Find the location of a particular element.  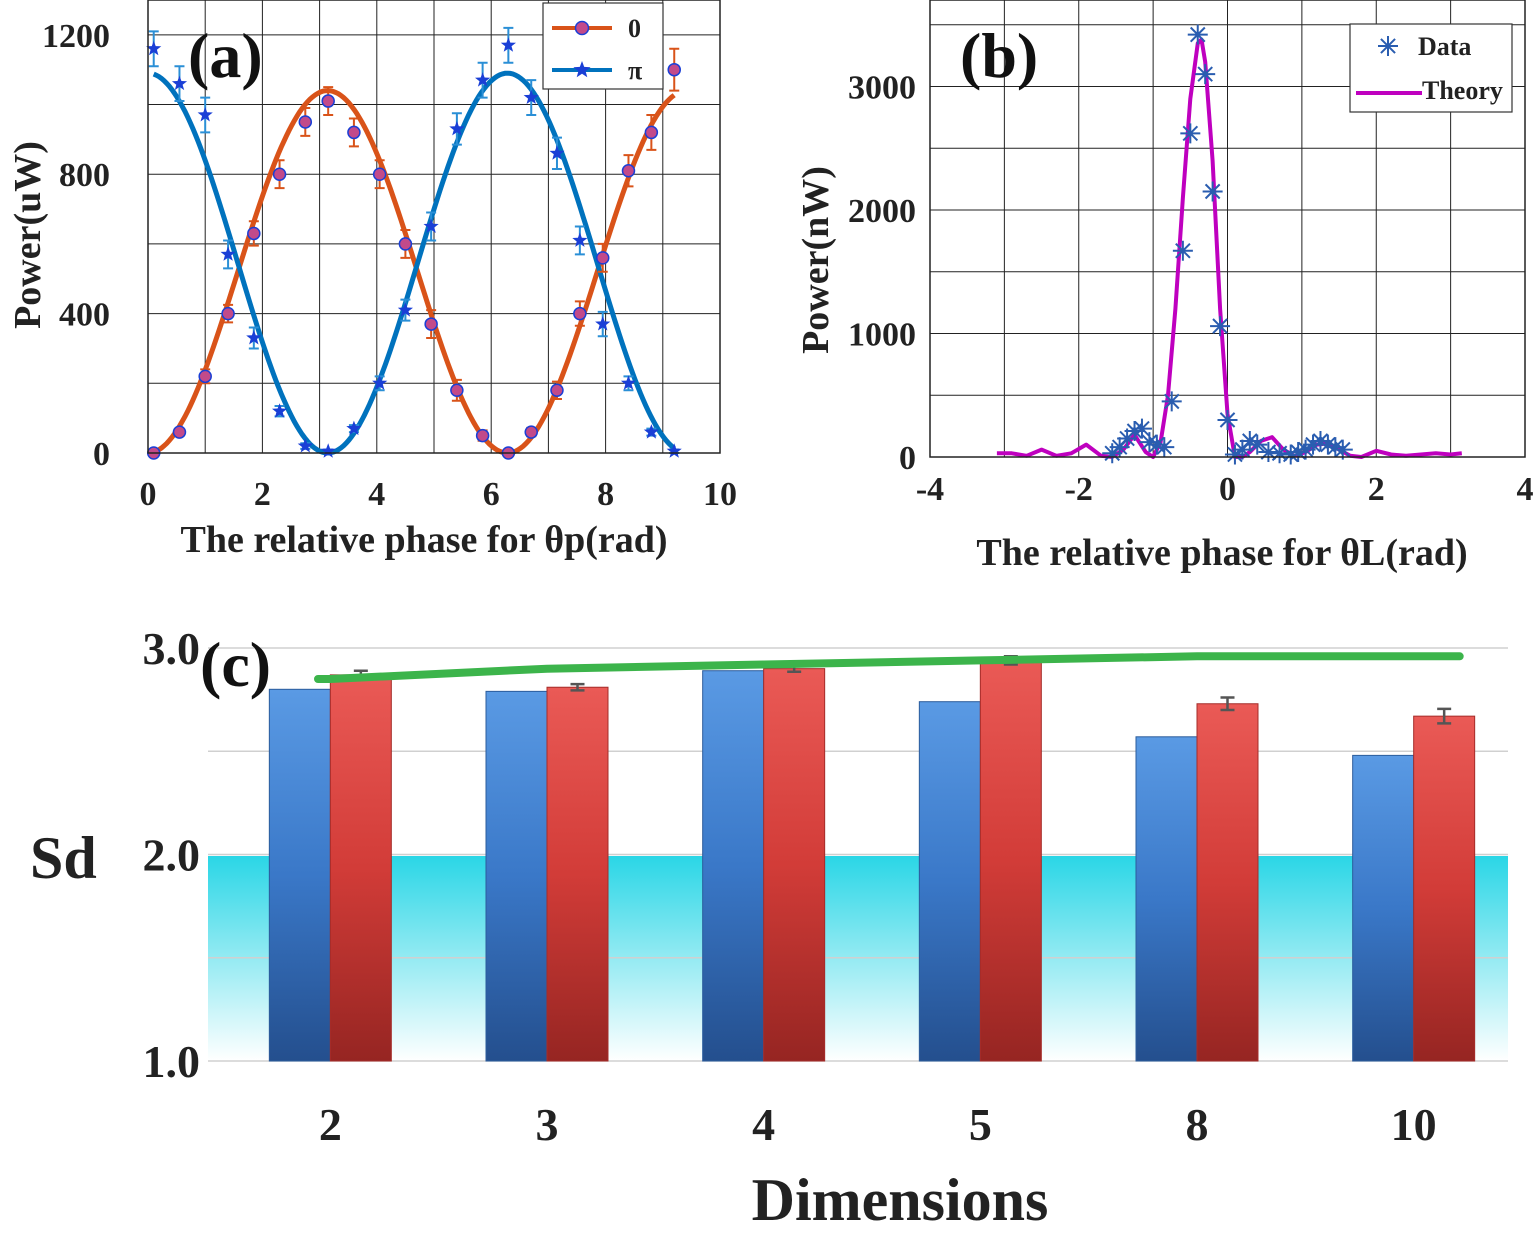

x-axis-label-a: The relative phase for θp(rad) is located at coordinates (423, 540).